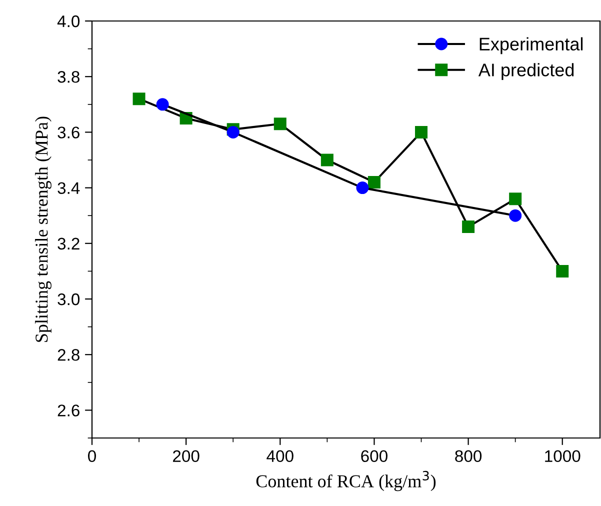  What do you see at coordinates (69, 77) in the screenshot?
I see `y-tick-label: 3.8` at bounding box center [69, 77].